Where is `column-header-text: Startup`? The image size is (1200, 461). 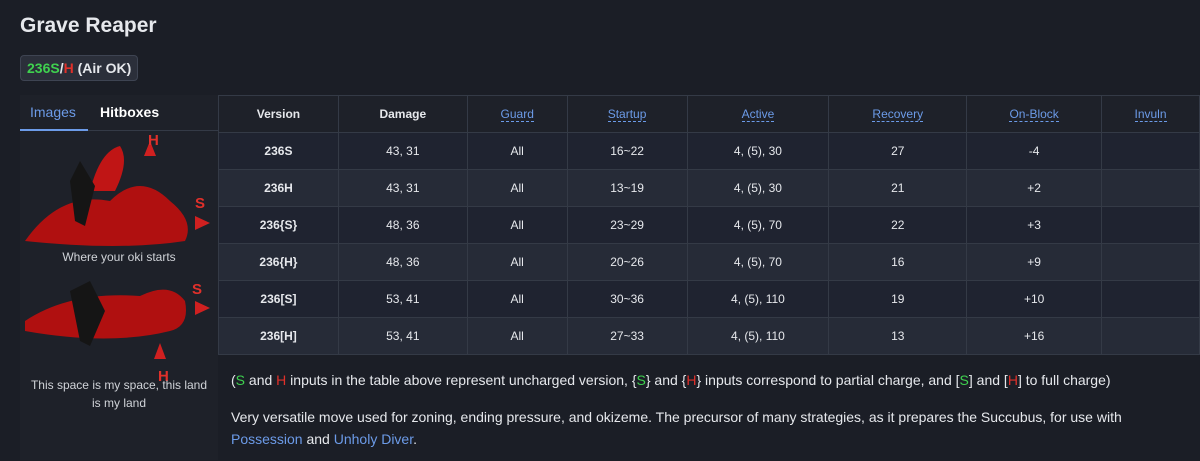 column-header-text: Startup is located at coordinates (627, 114).